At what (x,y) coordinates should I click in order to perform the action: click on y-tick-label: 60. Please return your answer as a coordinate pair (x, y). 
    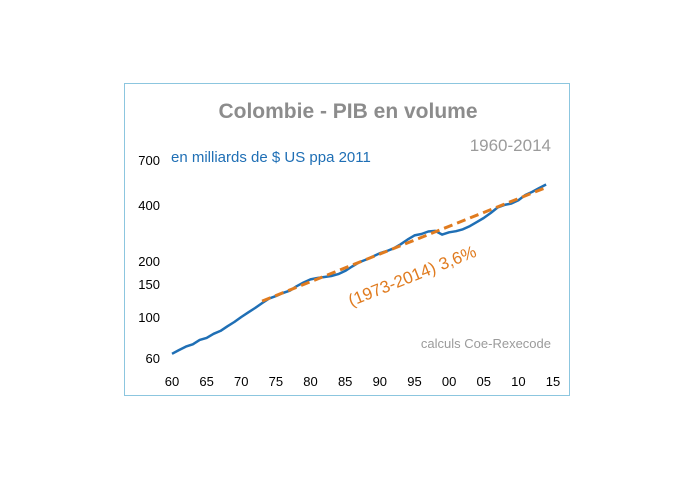
    Looking at the image, I should click on (153, 358).